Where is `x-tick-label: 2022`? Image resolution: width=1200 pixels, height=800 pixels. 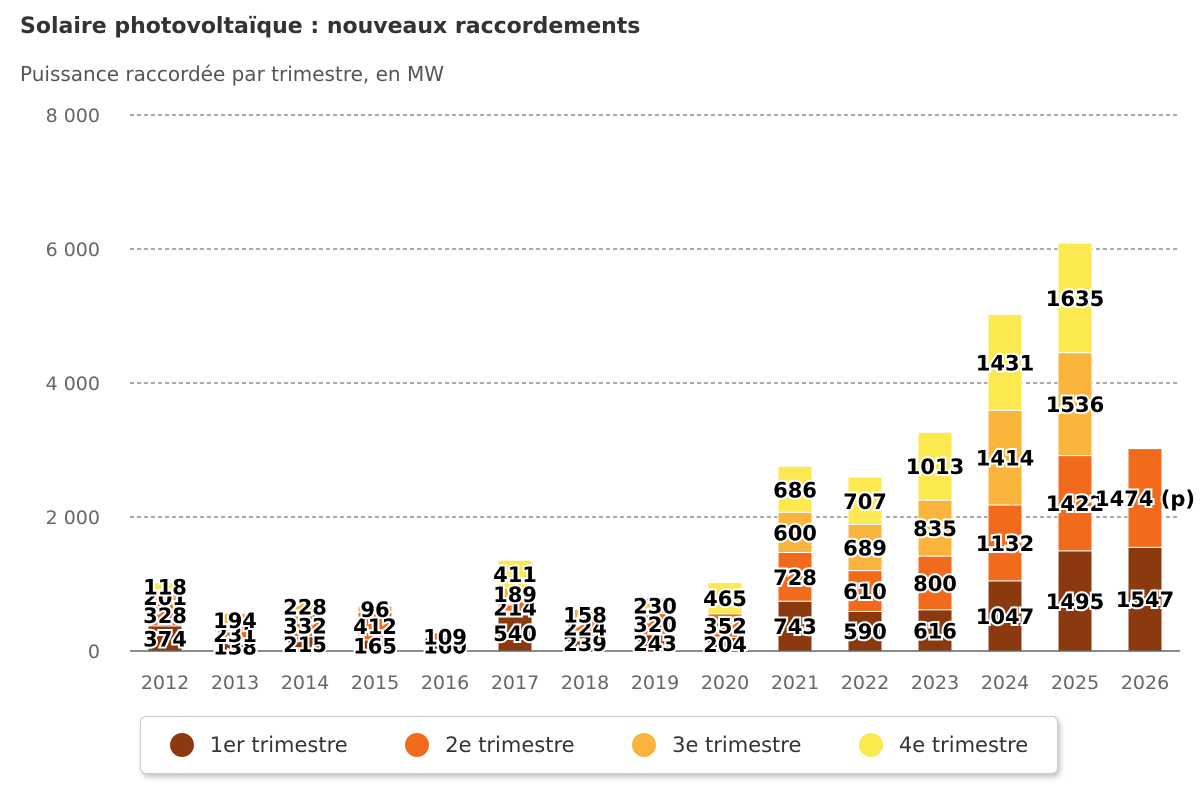 x-tick-label: 2022 is located at coordinates (865, 683).